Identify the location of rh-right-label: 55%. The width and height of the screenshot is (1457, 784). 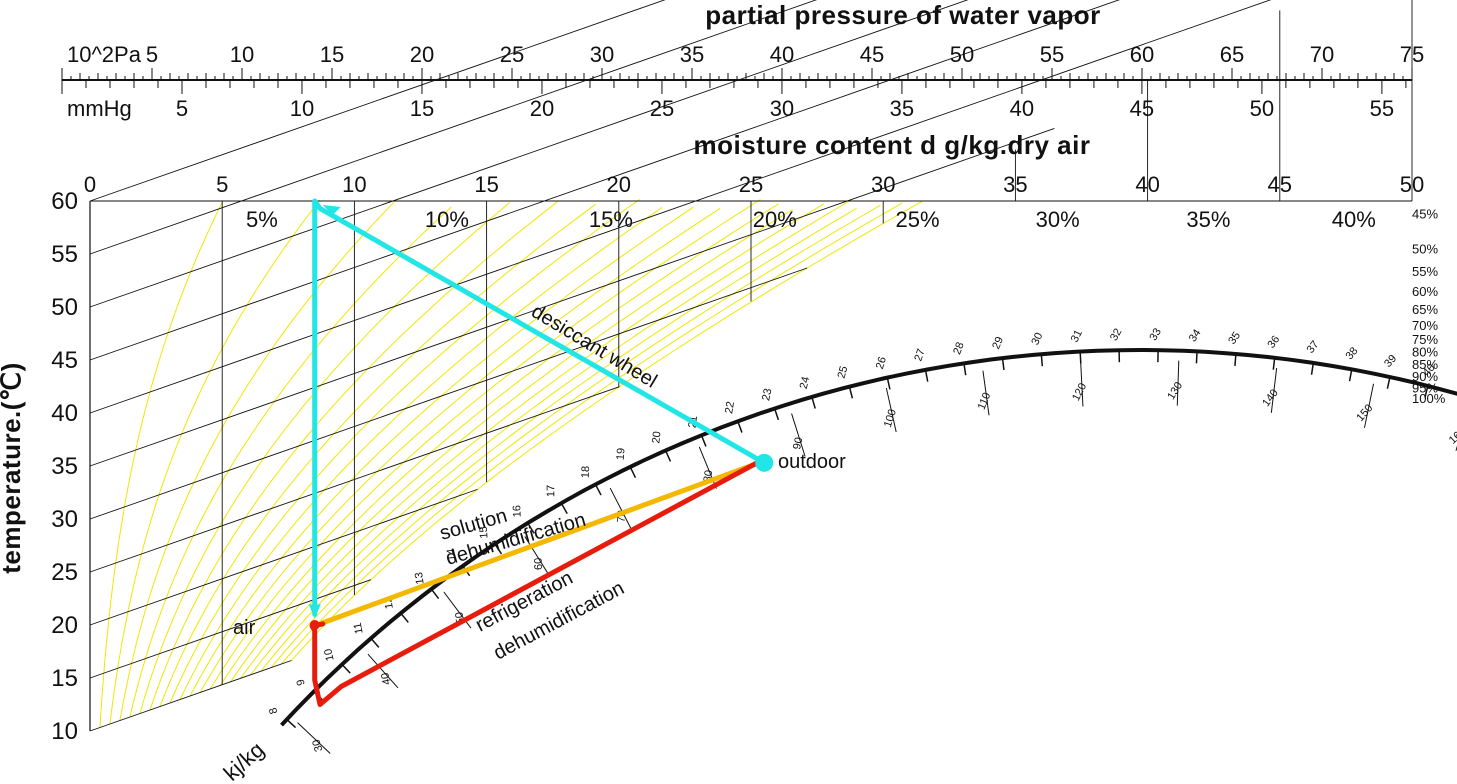
(1425, 271).